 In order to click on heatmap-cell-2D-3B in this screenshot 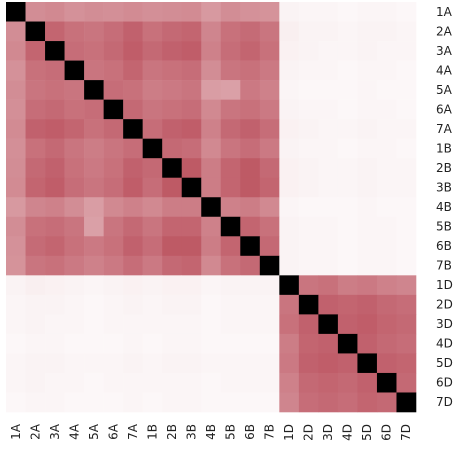, I will do `click(191, 304)`.